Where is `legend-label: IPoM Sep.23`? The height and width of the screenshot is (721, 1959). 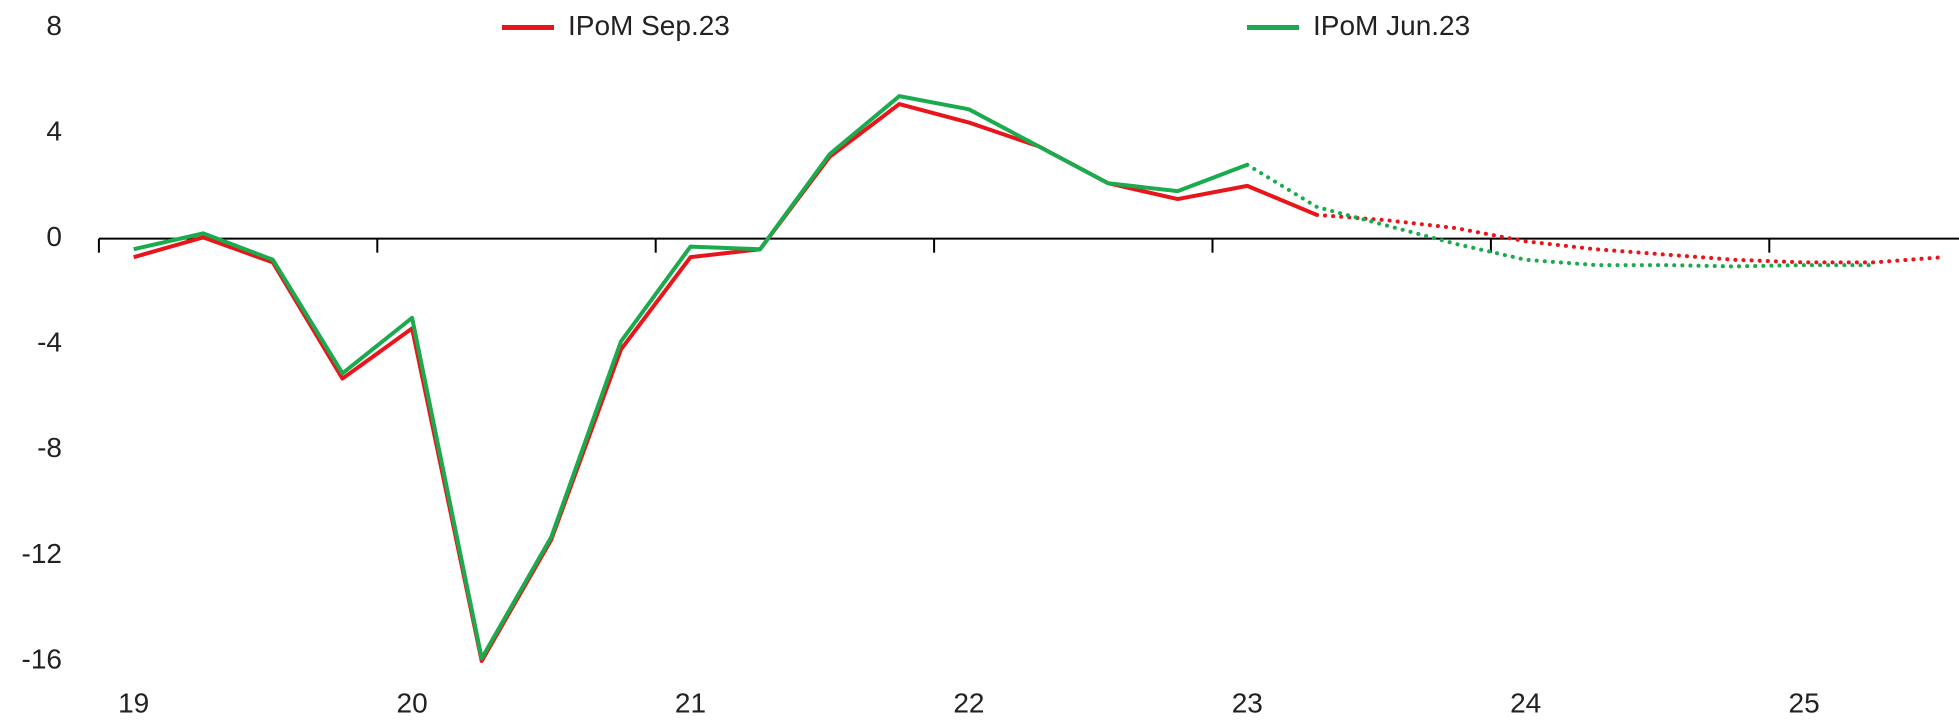 legend-label: IPoM Sep.23 is located at coordinates (649, 25).